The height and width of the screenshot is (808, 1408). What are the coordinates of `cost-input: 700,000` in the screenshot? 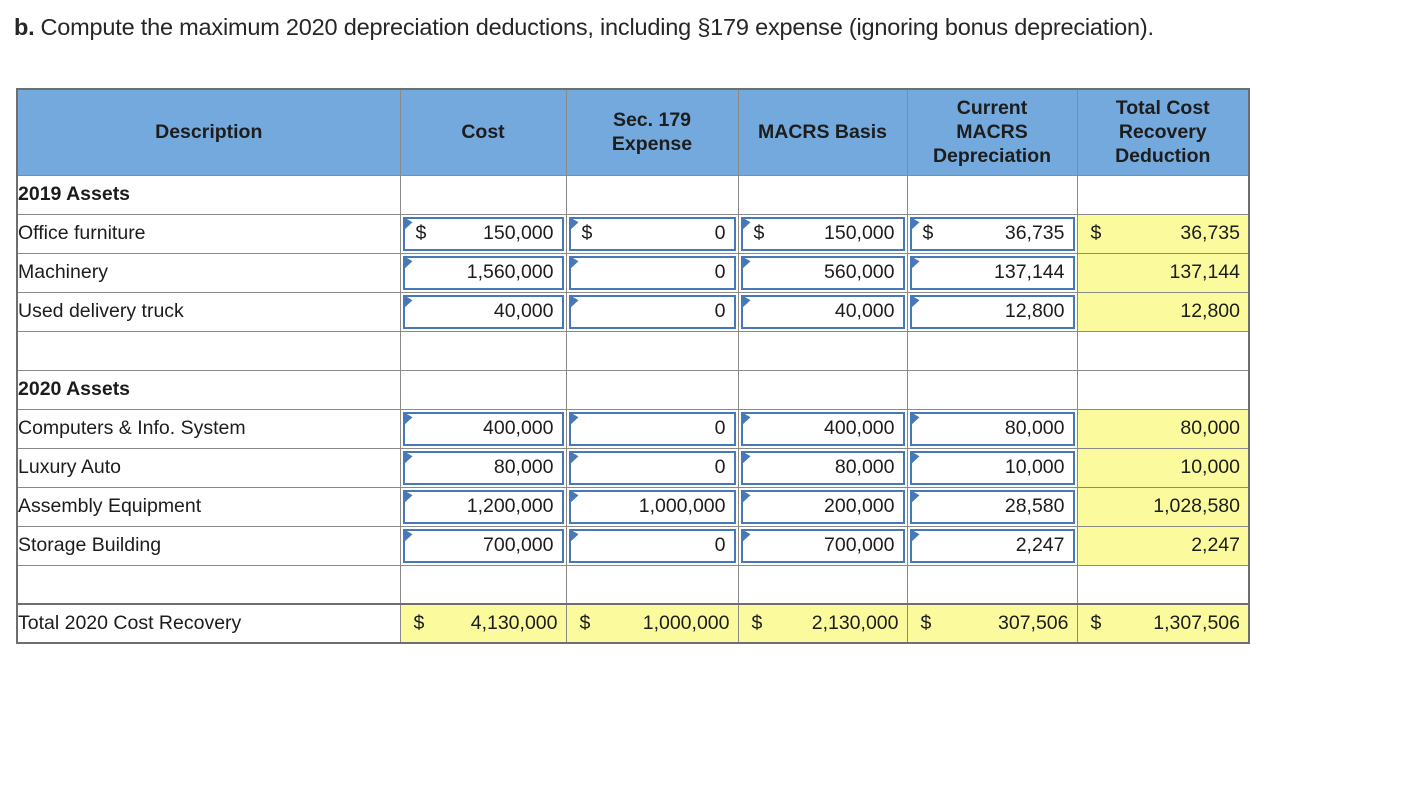 It's located at (483, 545).